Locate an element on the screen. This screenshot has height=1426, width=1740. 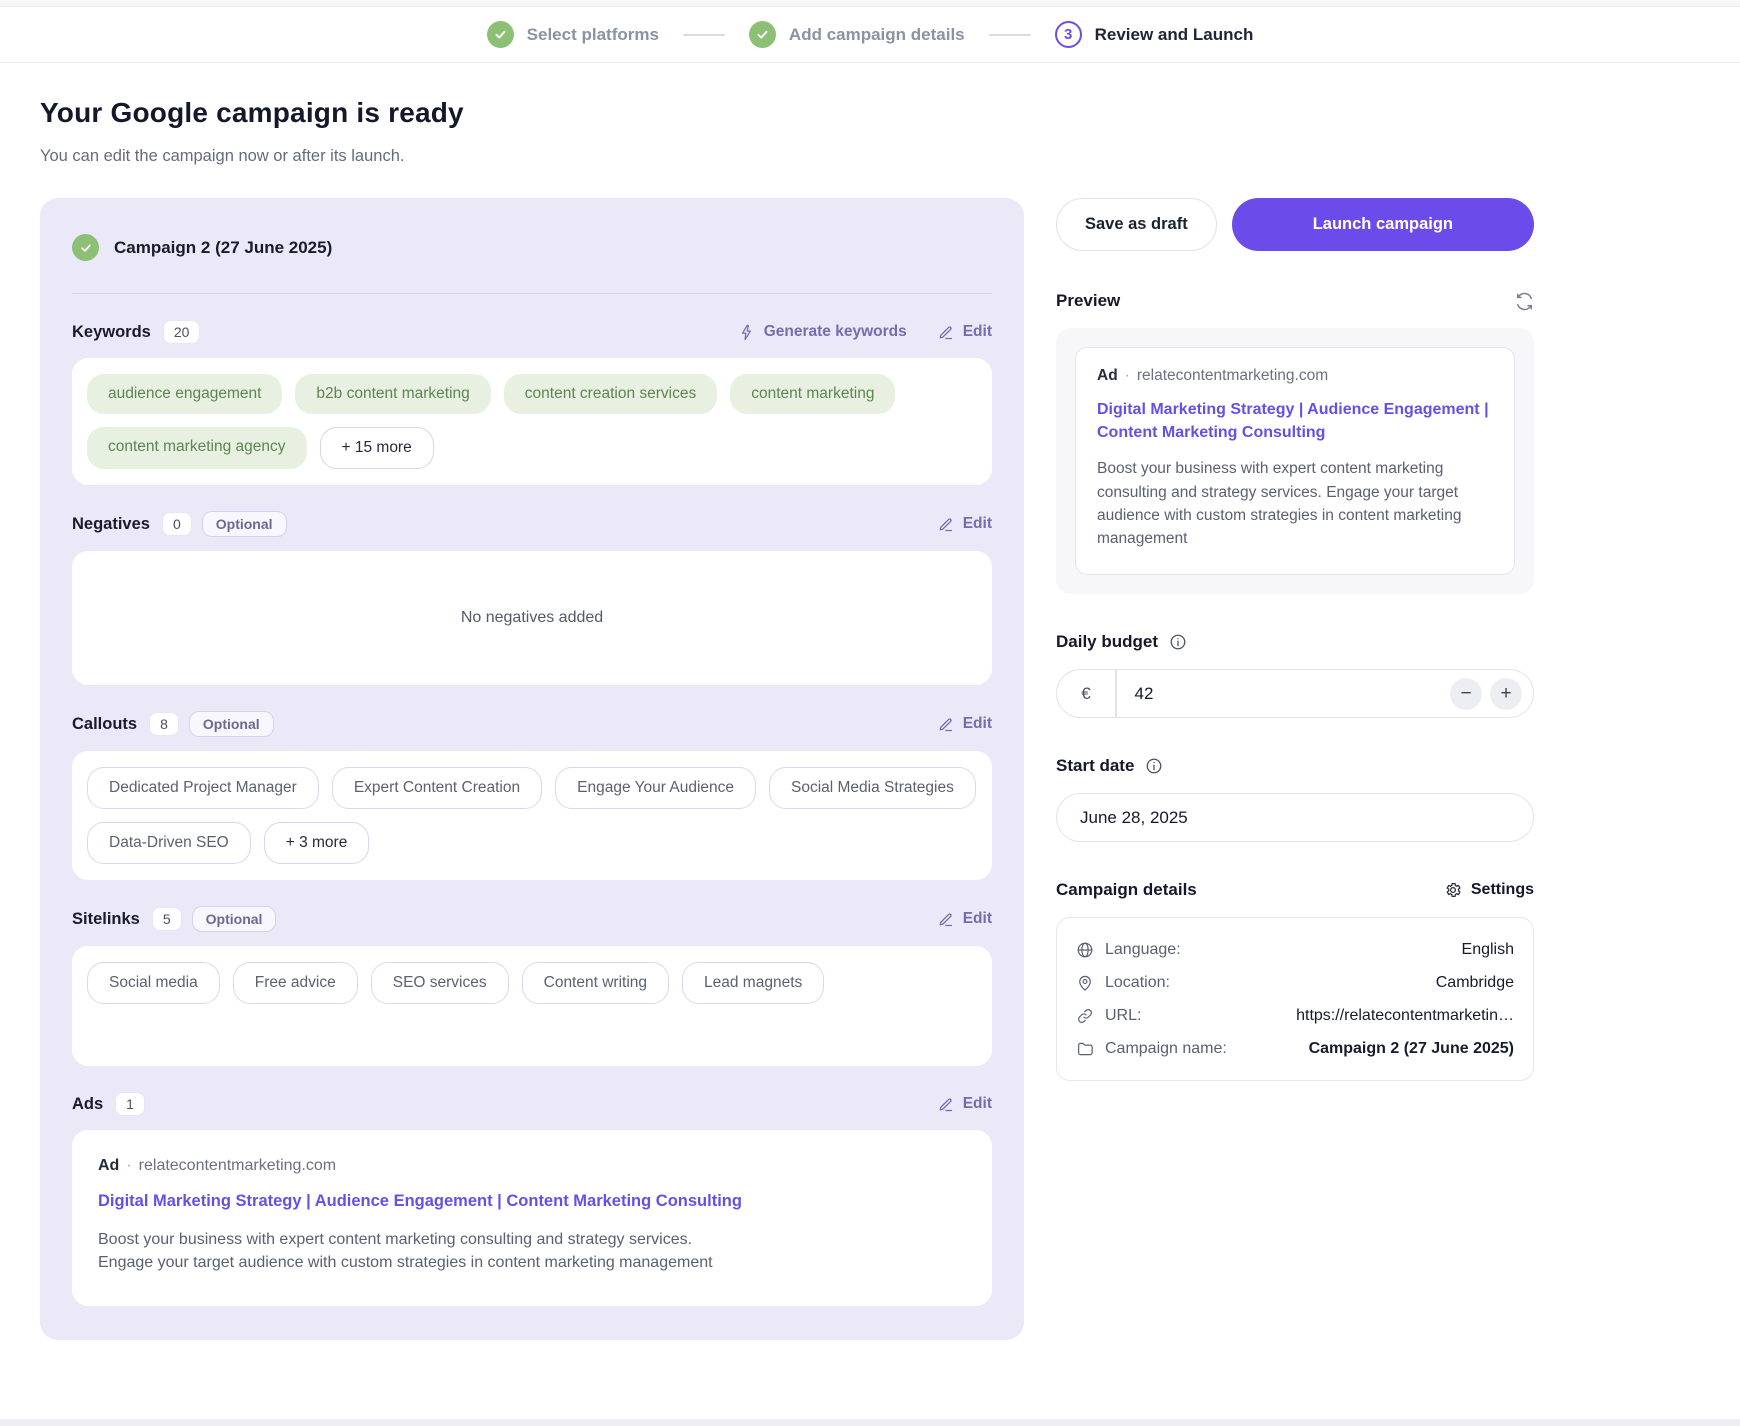
step-label: Review and Launch is located at coordinates (1174, 34).